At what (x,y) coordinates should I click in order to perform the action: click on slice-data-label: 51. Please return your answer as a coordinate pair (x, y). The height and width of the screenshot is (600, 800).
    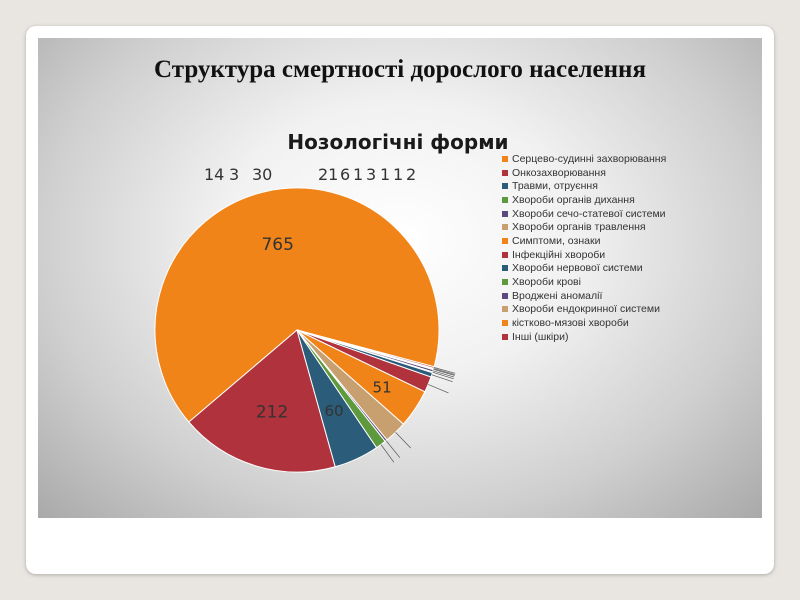
    Looking at the image, I should click on (382, 388).